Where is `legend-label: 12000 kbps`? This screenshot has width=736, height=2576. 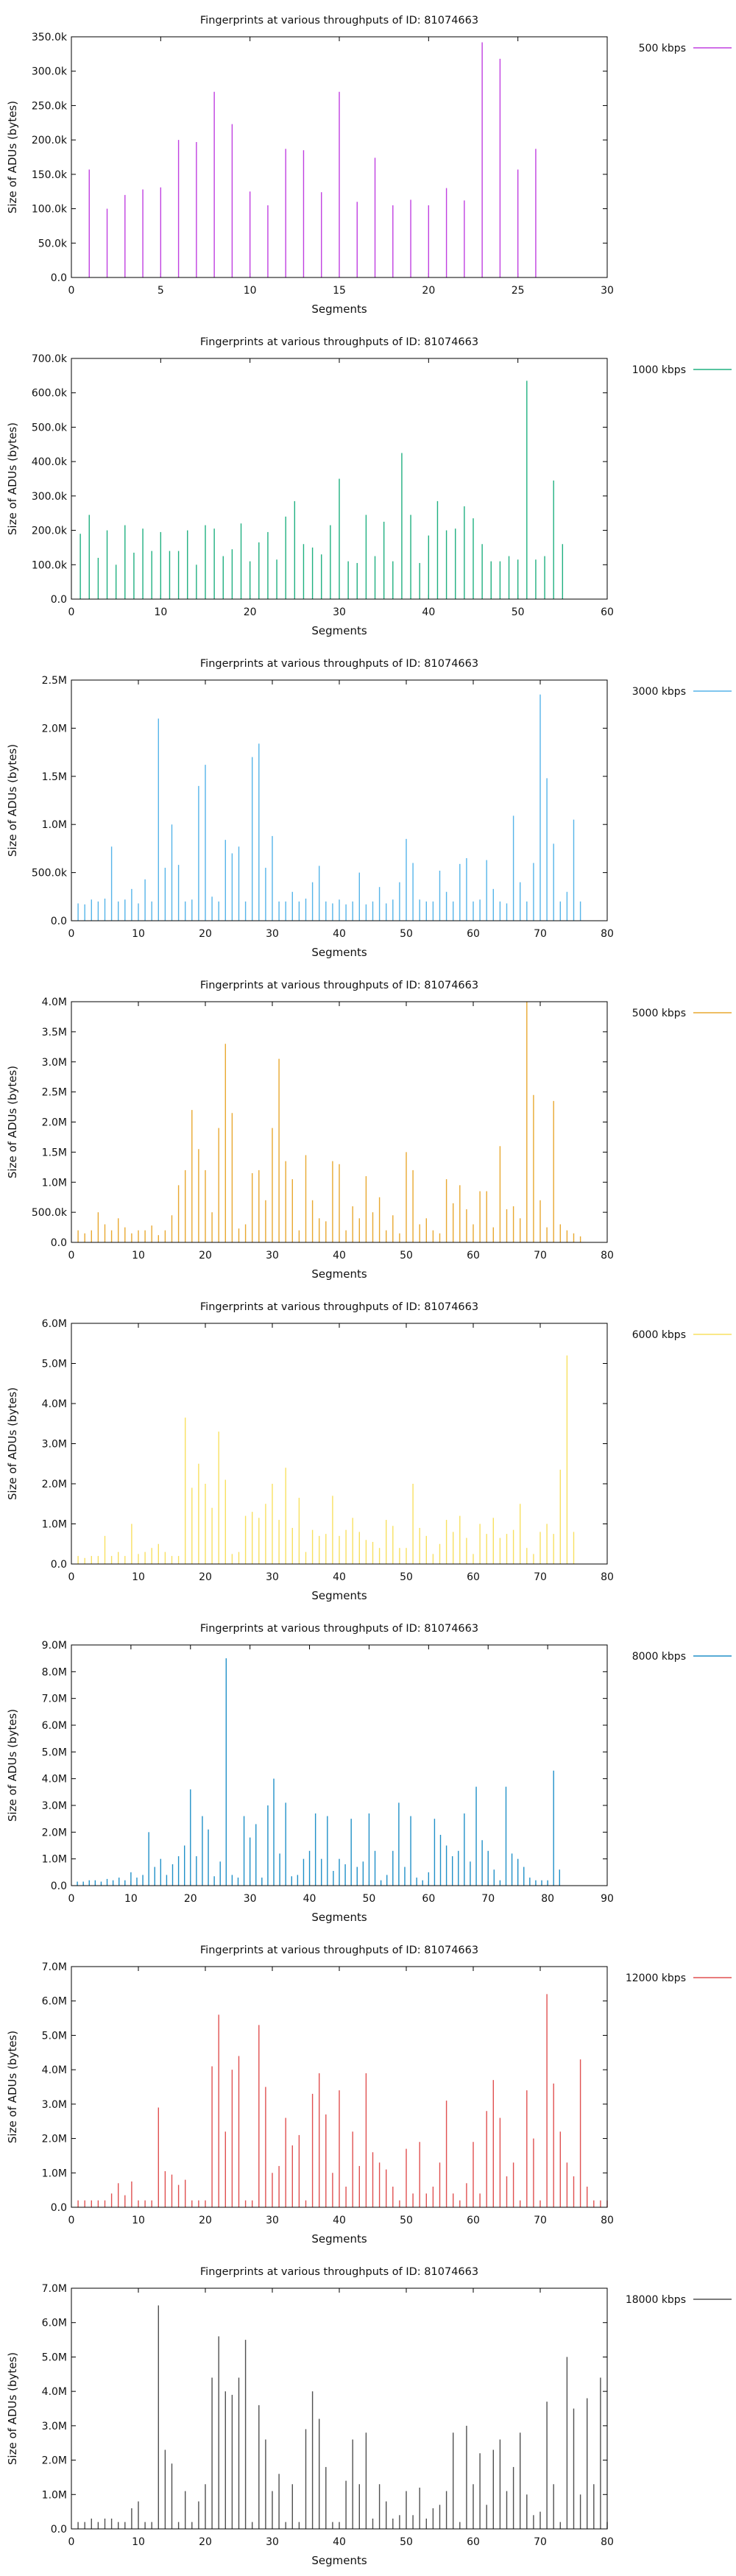
legend-label: 12000 kbps is located at coordinates (656, 1978).